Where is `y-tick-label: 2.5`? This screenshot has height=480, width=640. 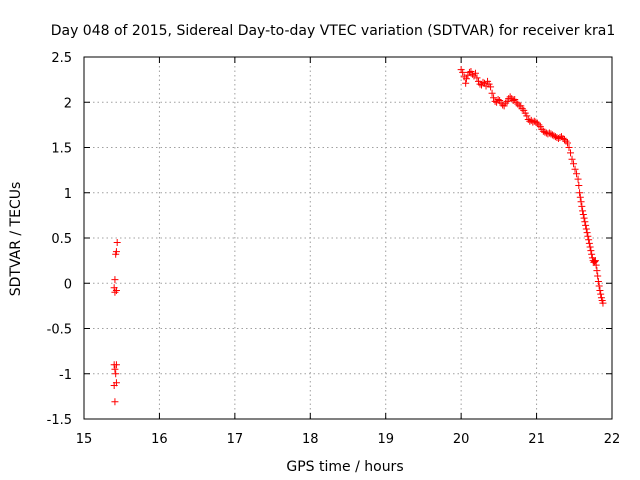 y-tick-label: 2.5 is located at coordinates (61, 58).